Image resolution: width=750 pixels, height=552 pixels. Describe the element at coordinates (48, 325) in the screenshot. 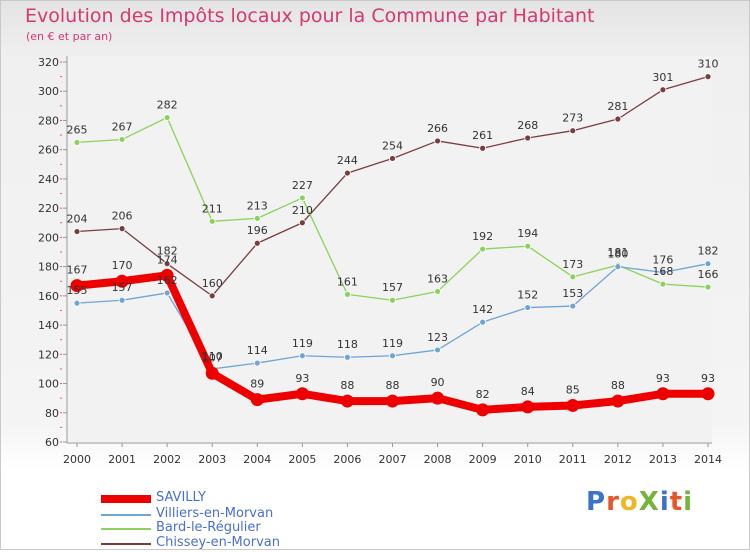

I see `y-tick-label: 140` at that location.